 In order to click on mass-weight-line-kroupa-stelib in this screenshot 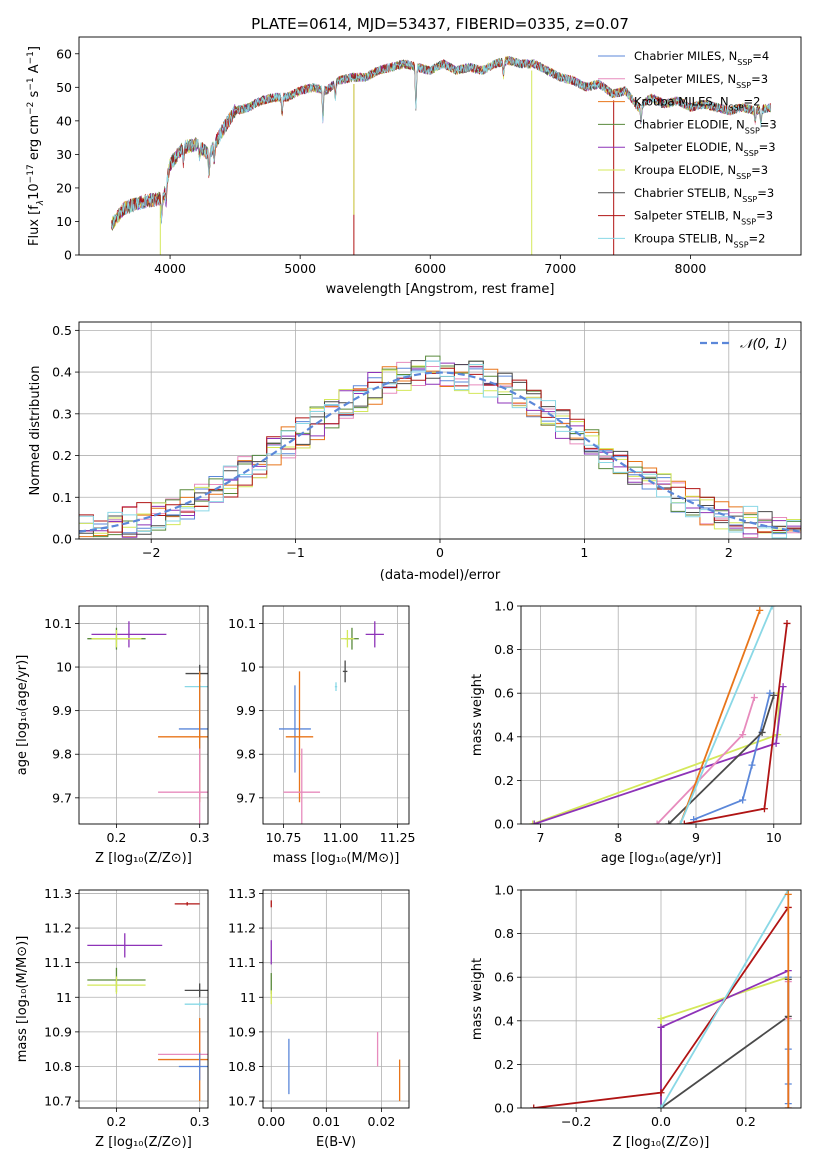, I will do `click(726, 715)`.